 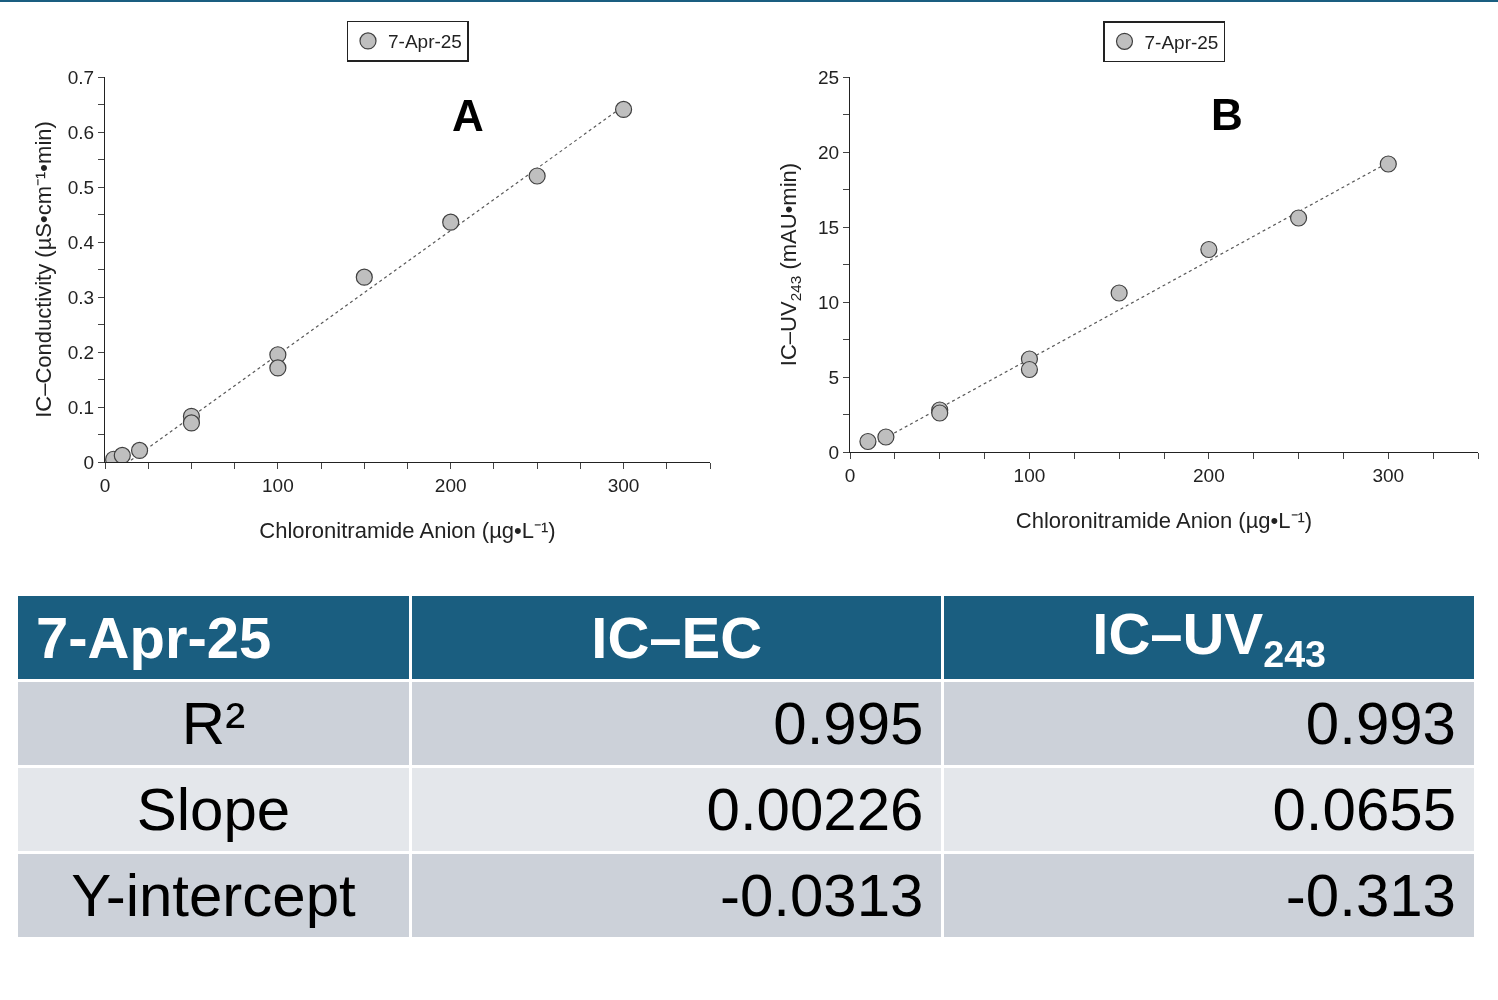 What do you see at coordinates (213, 895) in the screenshot?
I see `category-label: Y-intercept` at bounding box center [213, 895].